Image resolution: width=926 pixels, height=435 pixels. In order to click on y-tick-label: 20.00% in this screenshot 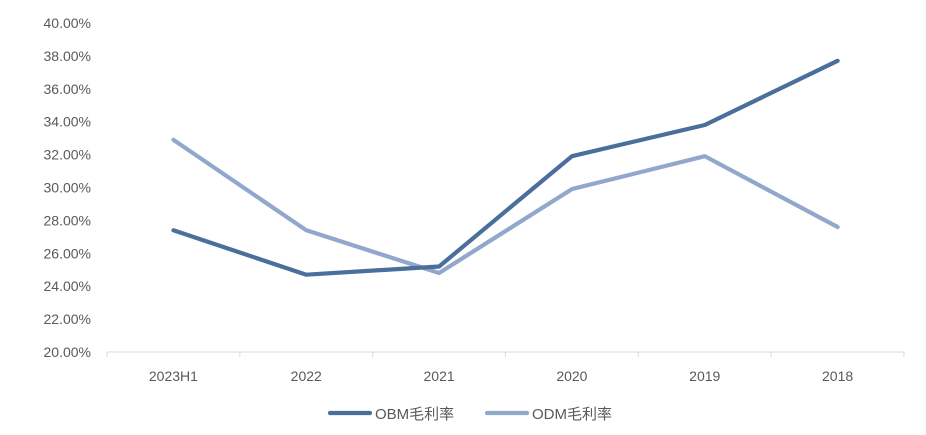, I will do `click(67, 352)`.